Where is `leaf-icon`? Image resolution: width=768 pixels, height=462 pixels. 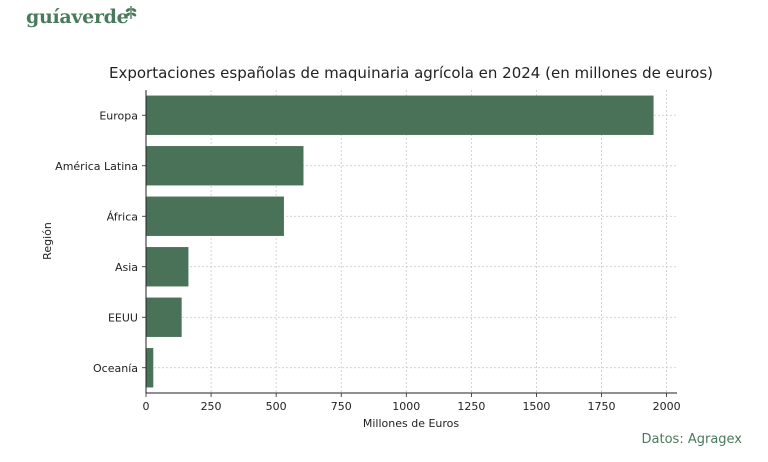
leaf-icon is located at coordinates (131, 12).